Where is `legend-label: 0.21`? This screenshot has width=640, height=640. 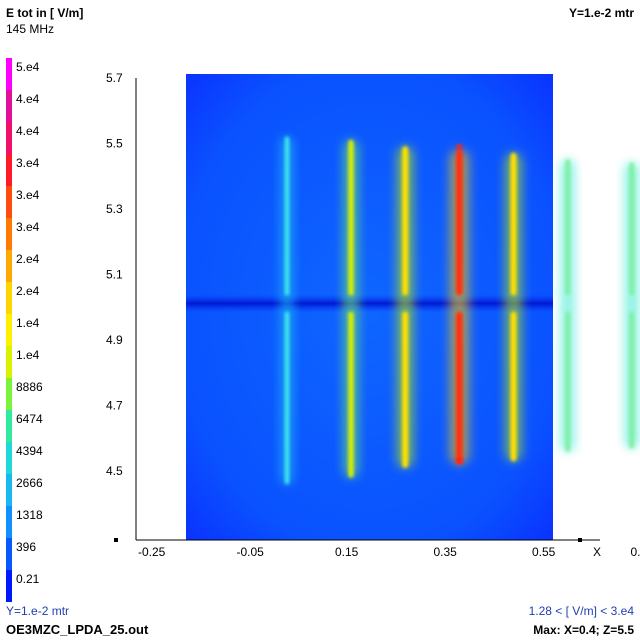 legend-label: 0.21 is located at coordinates (28, 579).